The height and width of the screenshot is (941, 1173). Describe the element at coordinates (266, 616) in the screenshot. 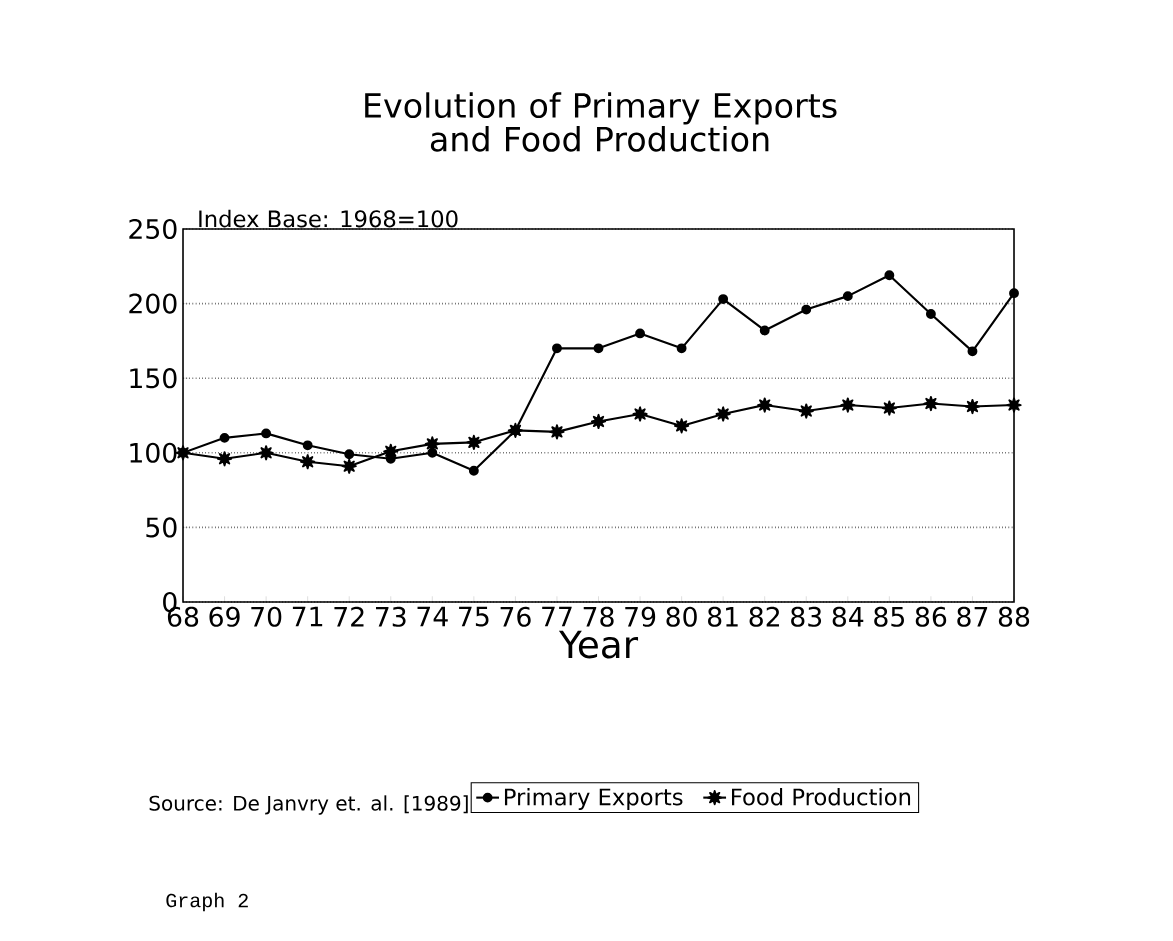

I see `x-tick-label: 70` at that location.